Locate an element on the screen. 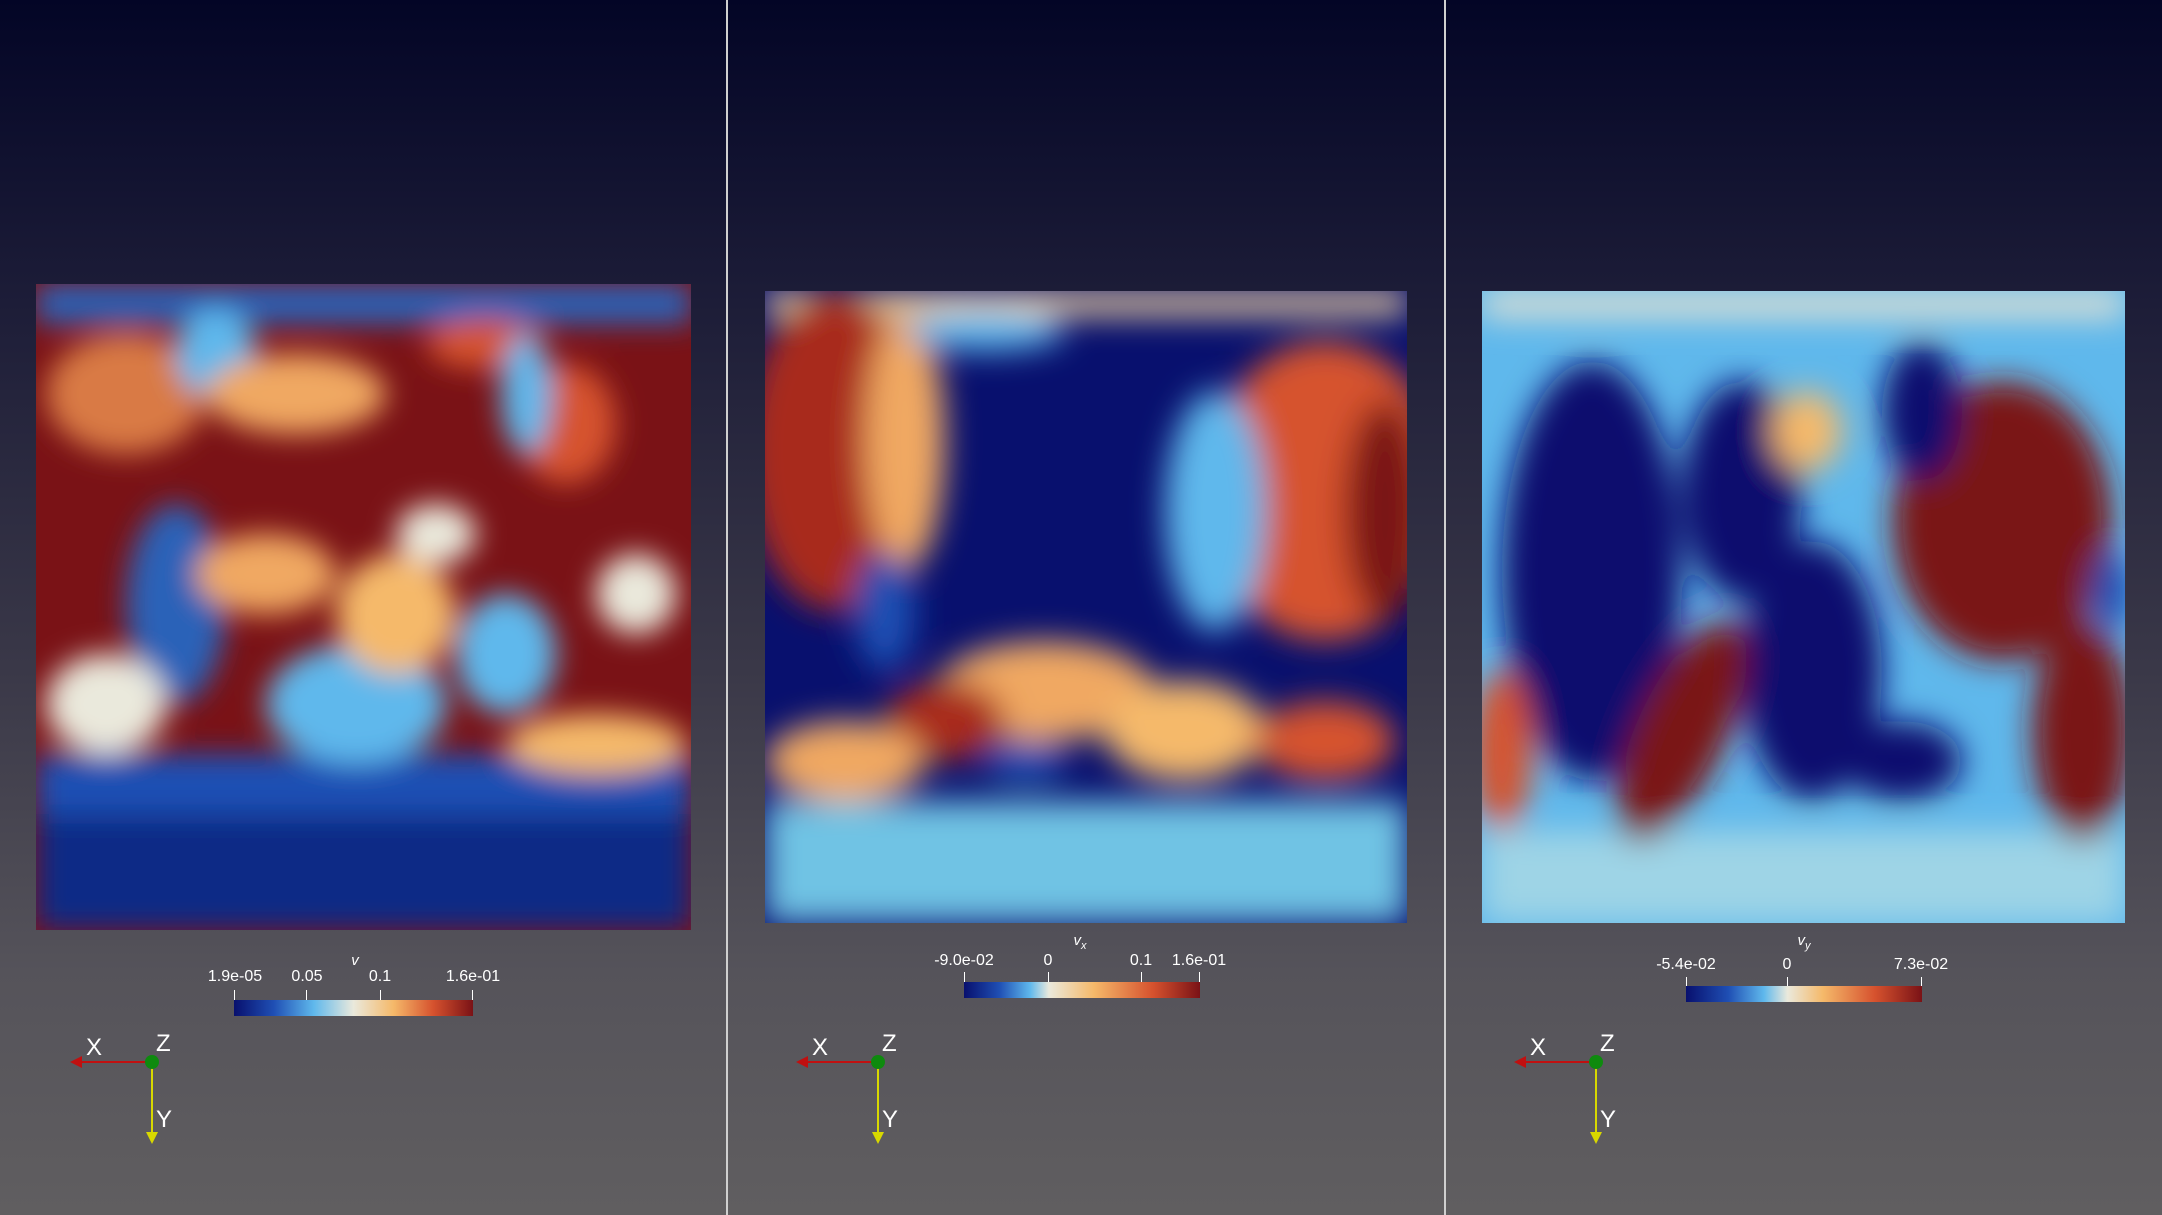 Image resolution: width=2162 pixels, height=1215 pixels. colorbar-title: vy is located at coordinates (1804, 942).